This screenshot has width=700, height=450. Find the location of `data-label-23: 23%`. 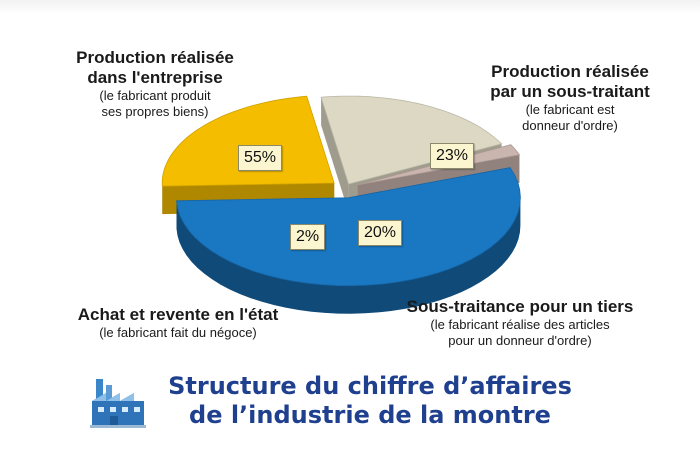

data-label-23: 23% is located at coordinates (452, 156).